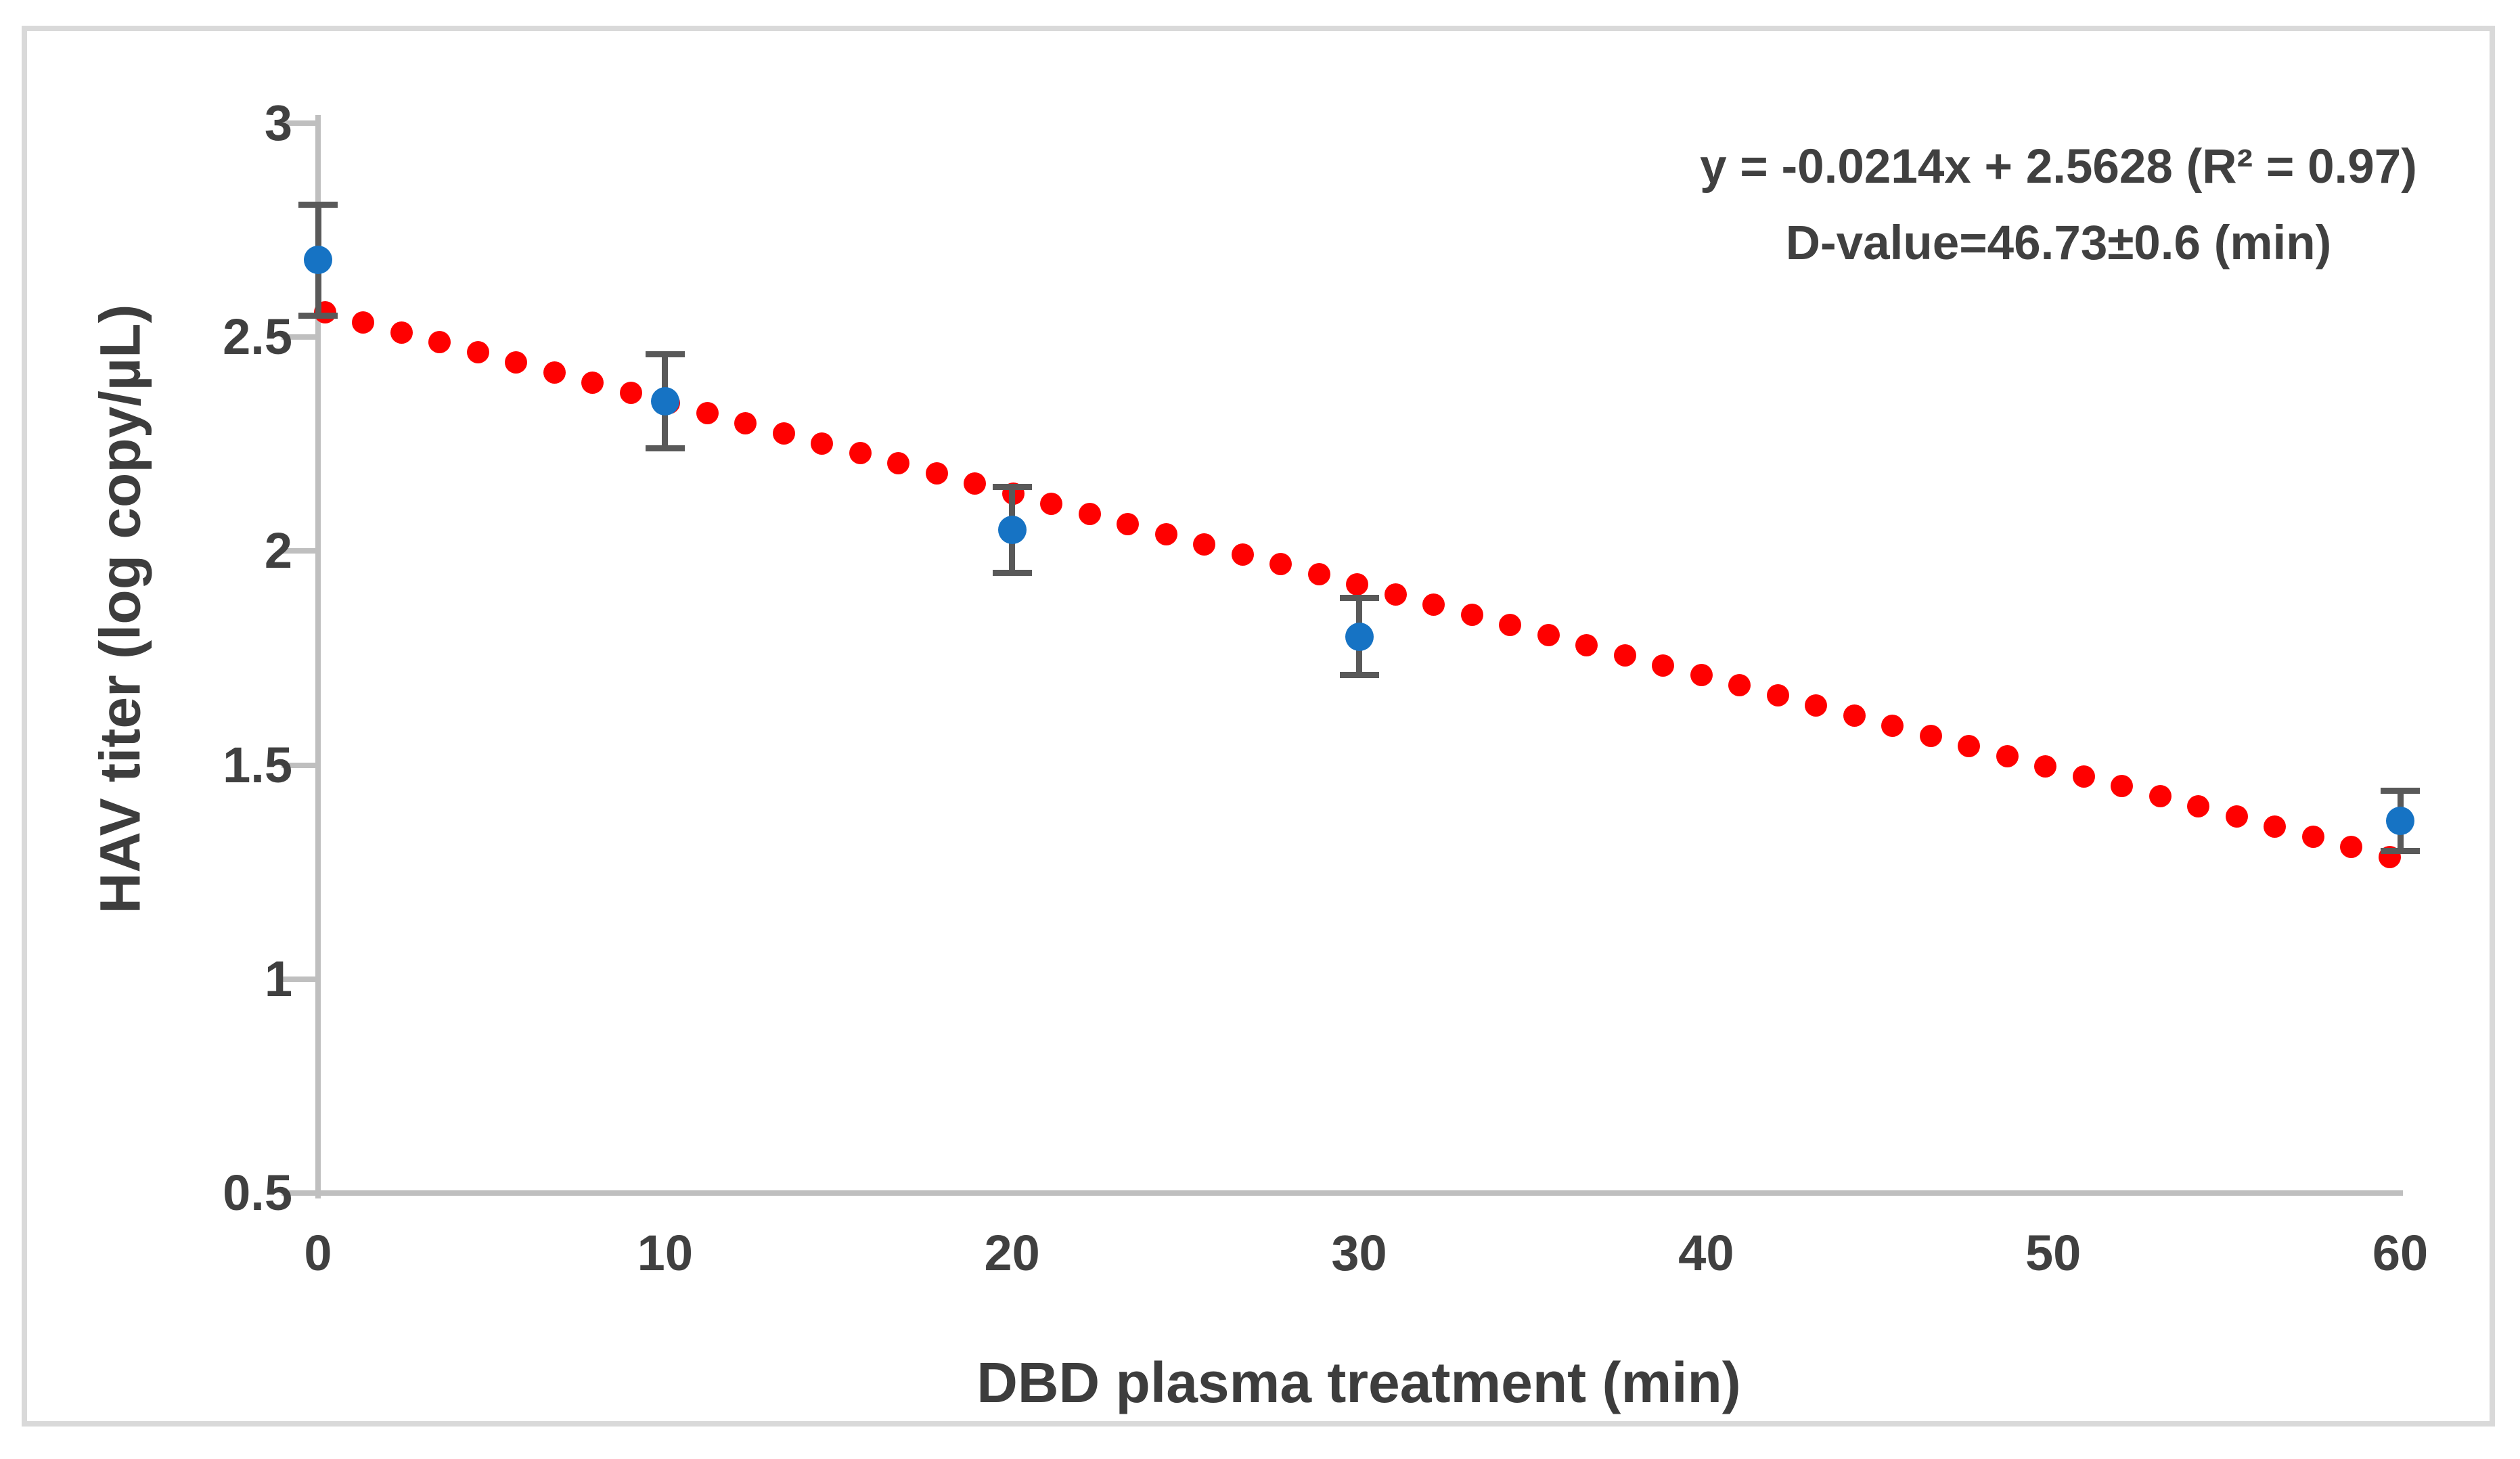 This screenshot has height=1459, width=2520. I want to click on y-tick-label: 2.5, so click(257, 337).